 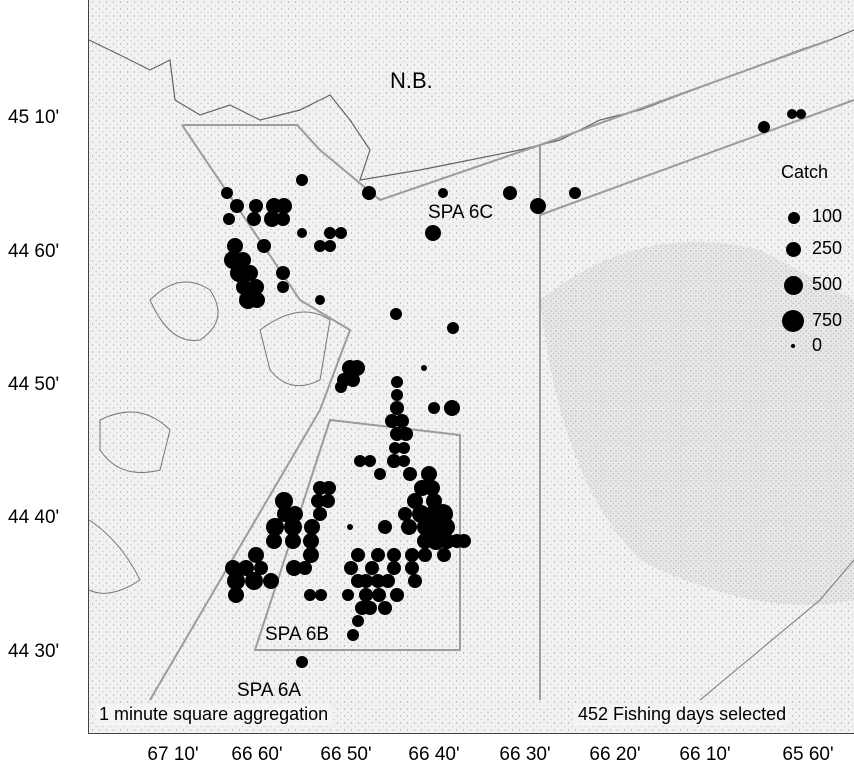 What do you see at coordinates (173, 754) in the screenshot?
I see `x-axis-label: 67 10'` at bounding box center [173, 754].